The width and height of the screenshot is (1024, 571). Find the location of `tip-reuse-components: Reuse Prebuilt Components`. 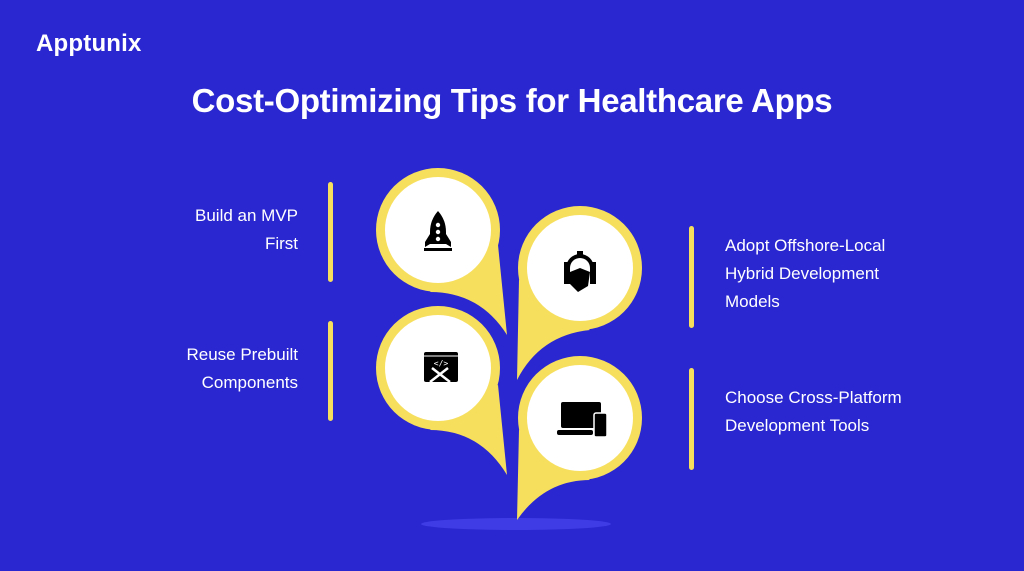

tip-reuse-components: Reuse Prebuilt Components is located at coordinates (168, 369).